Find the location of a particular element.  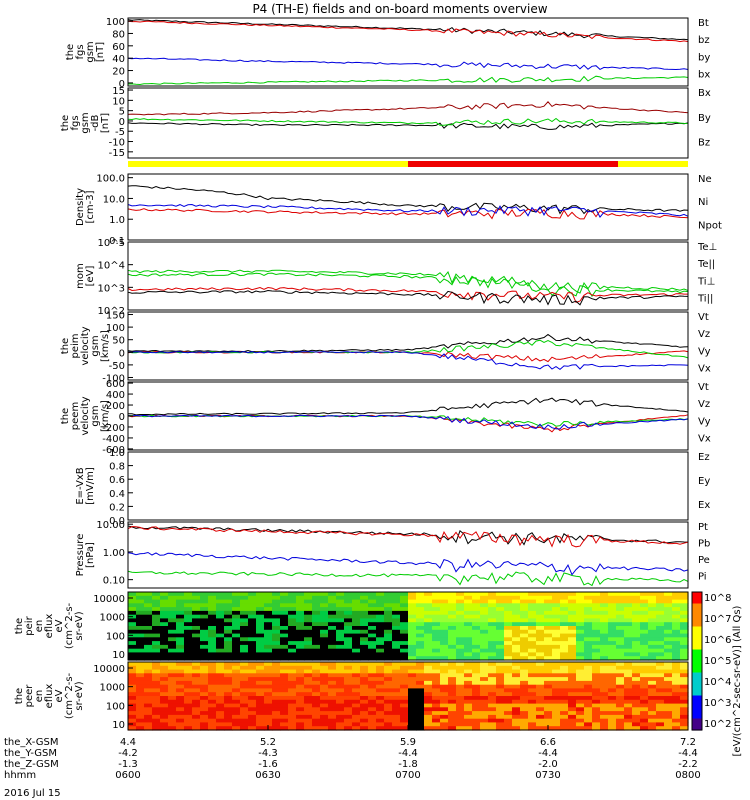

time-row-value: -2.0 is located at coordinates (548, 764).